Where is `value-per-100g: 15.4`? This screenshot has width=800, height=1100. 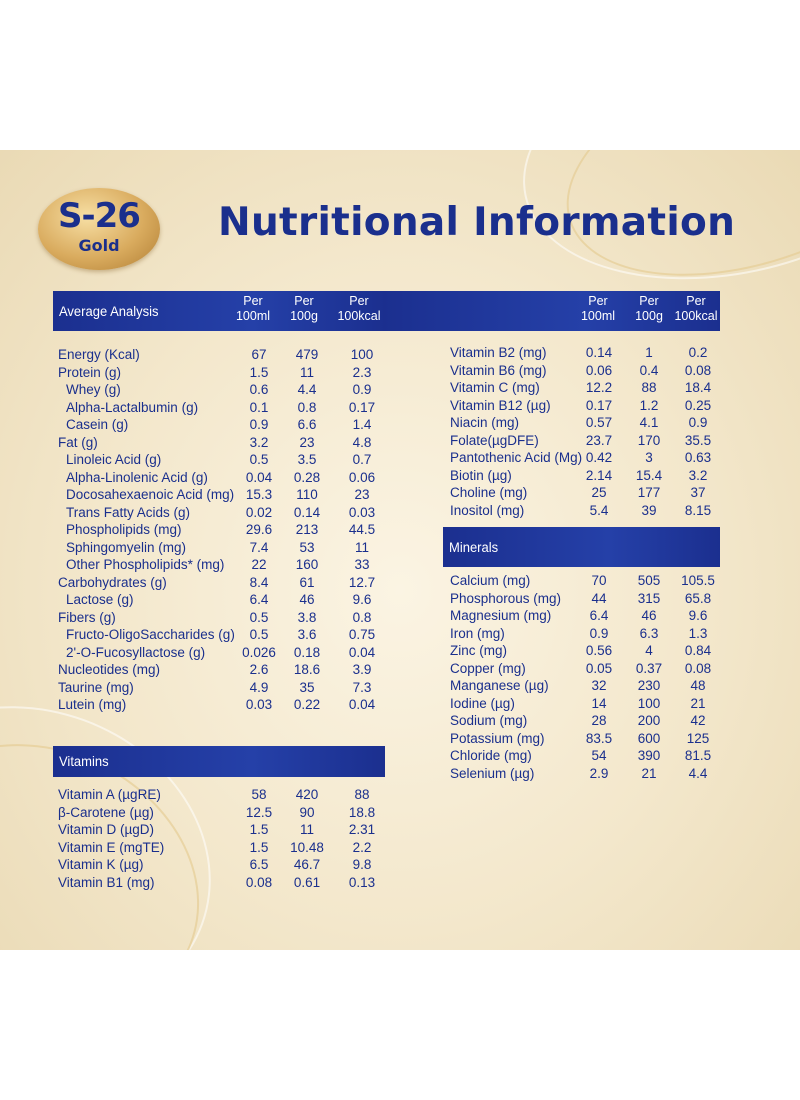
value-per-100g: 15.4 is located at coordinates (649, 475).